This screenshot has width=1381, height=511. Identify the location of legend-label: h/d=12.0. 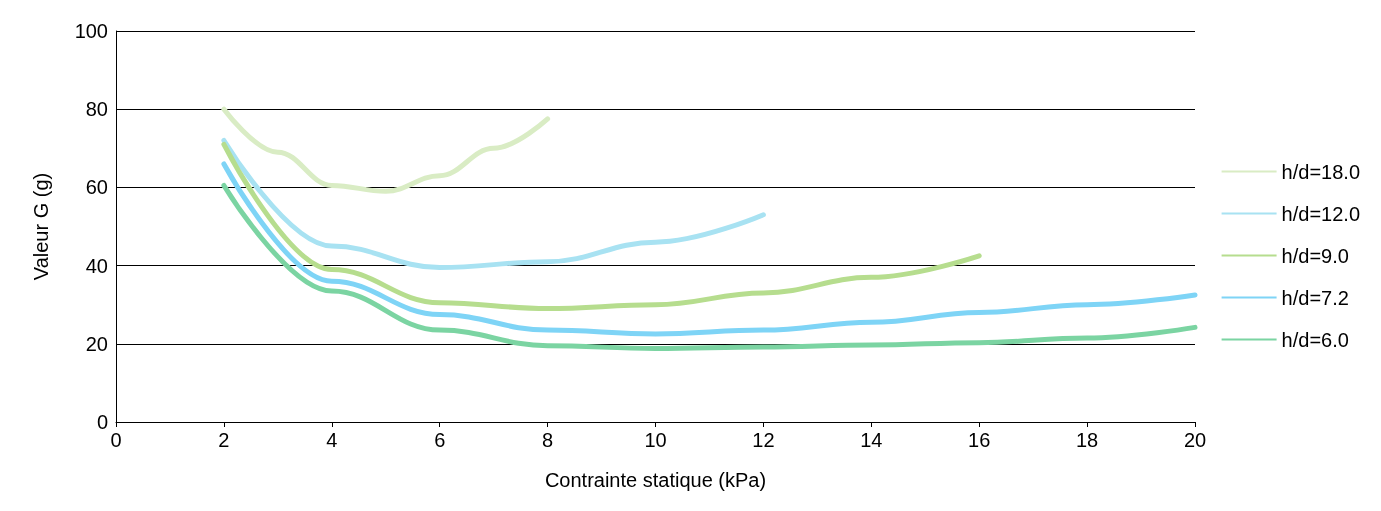
(1321, 213).